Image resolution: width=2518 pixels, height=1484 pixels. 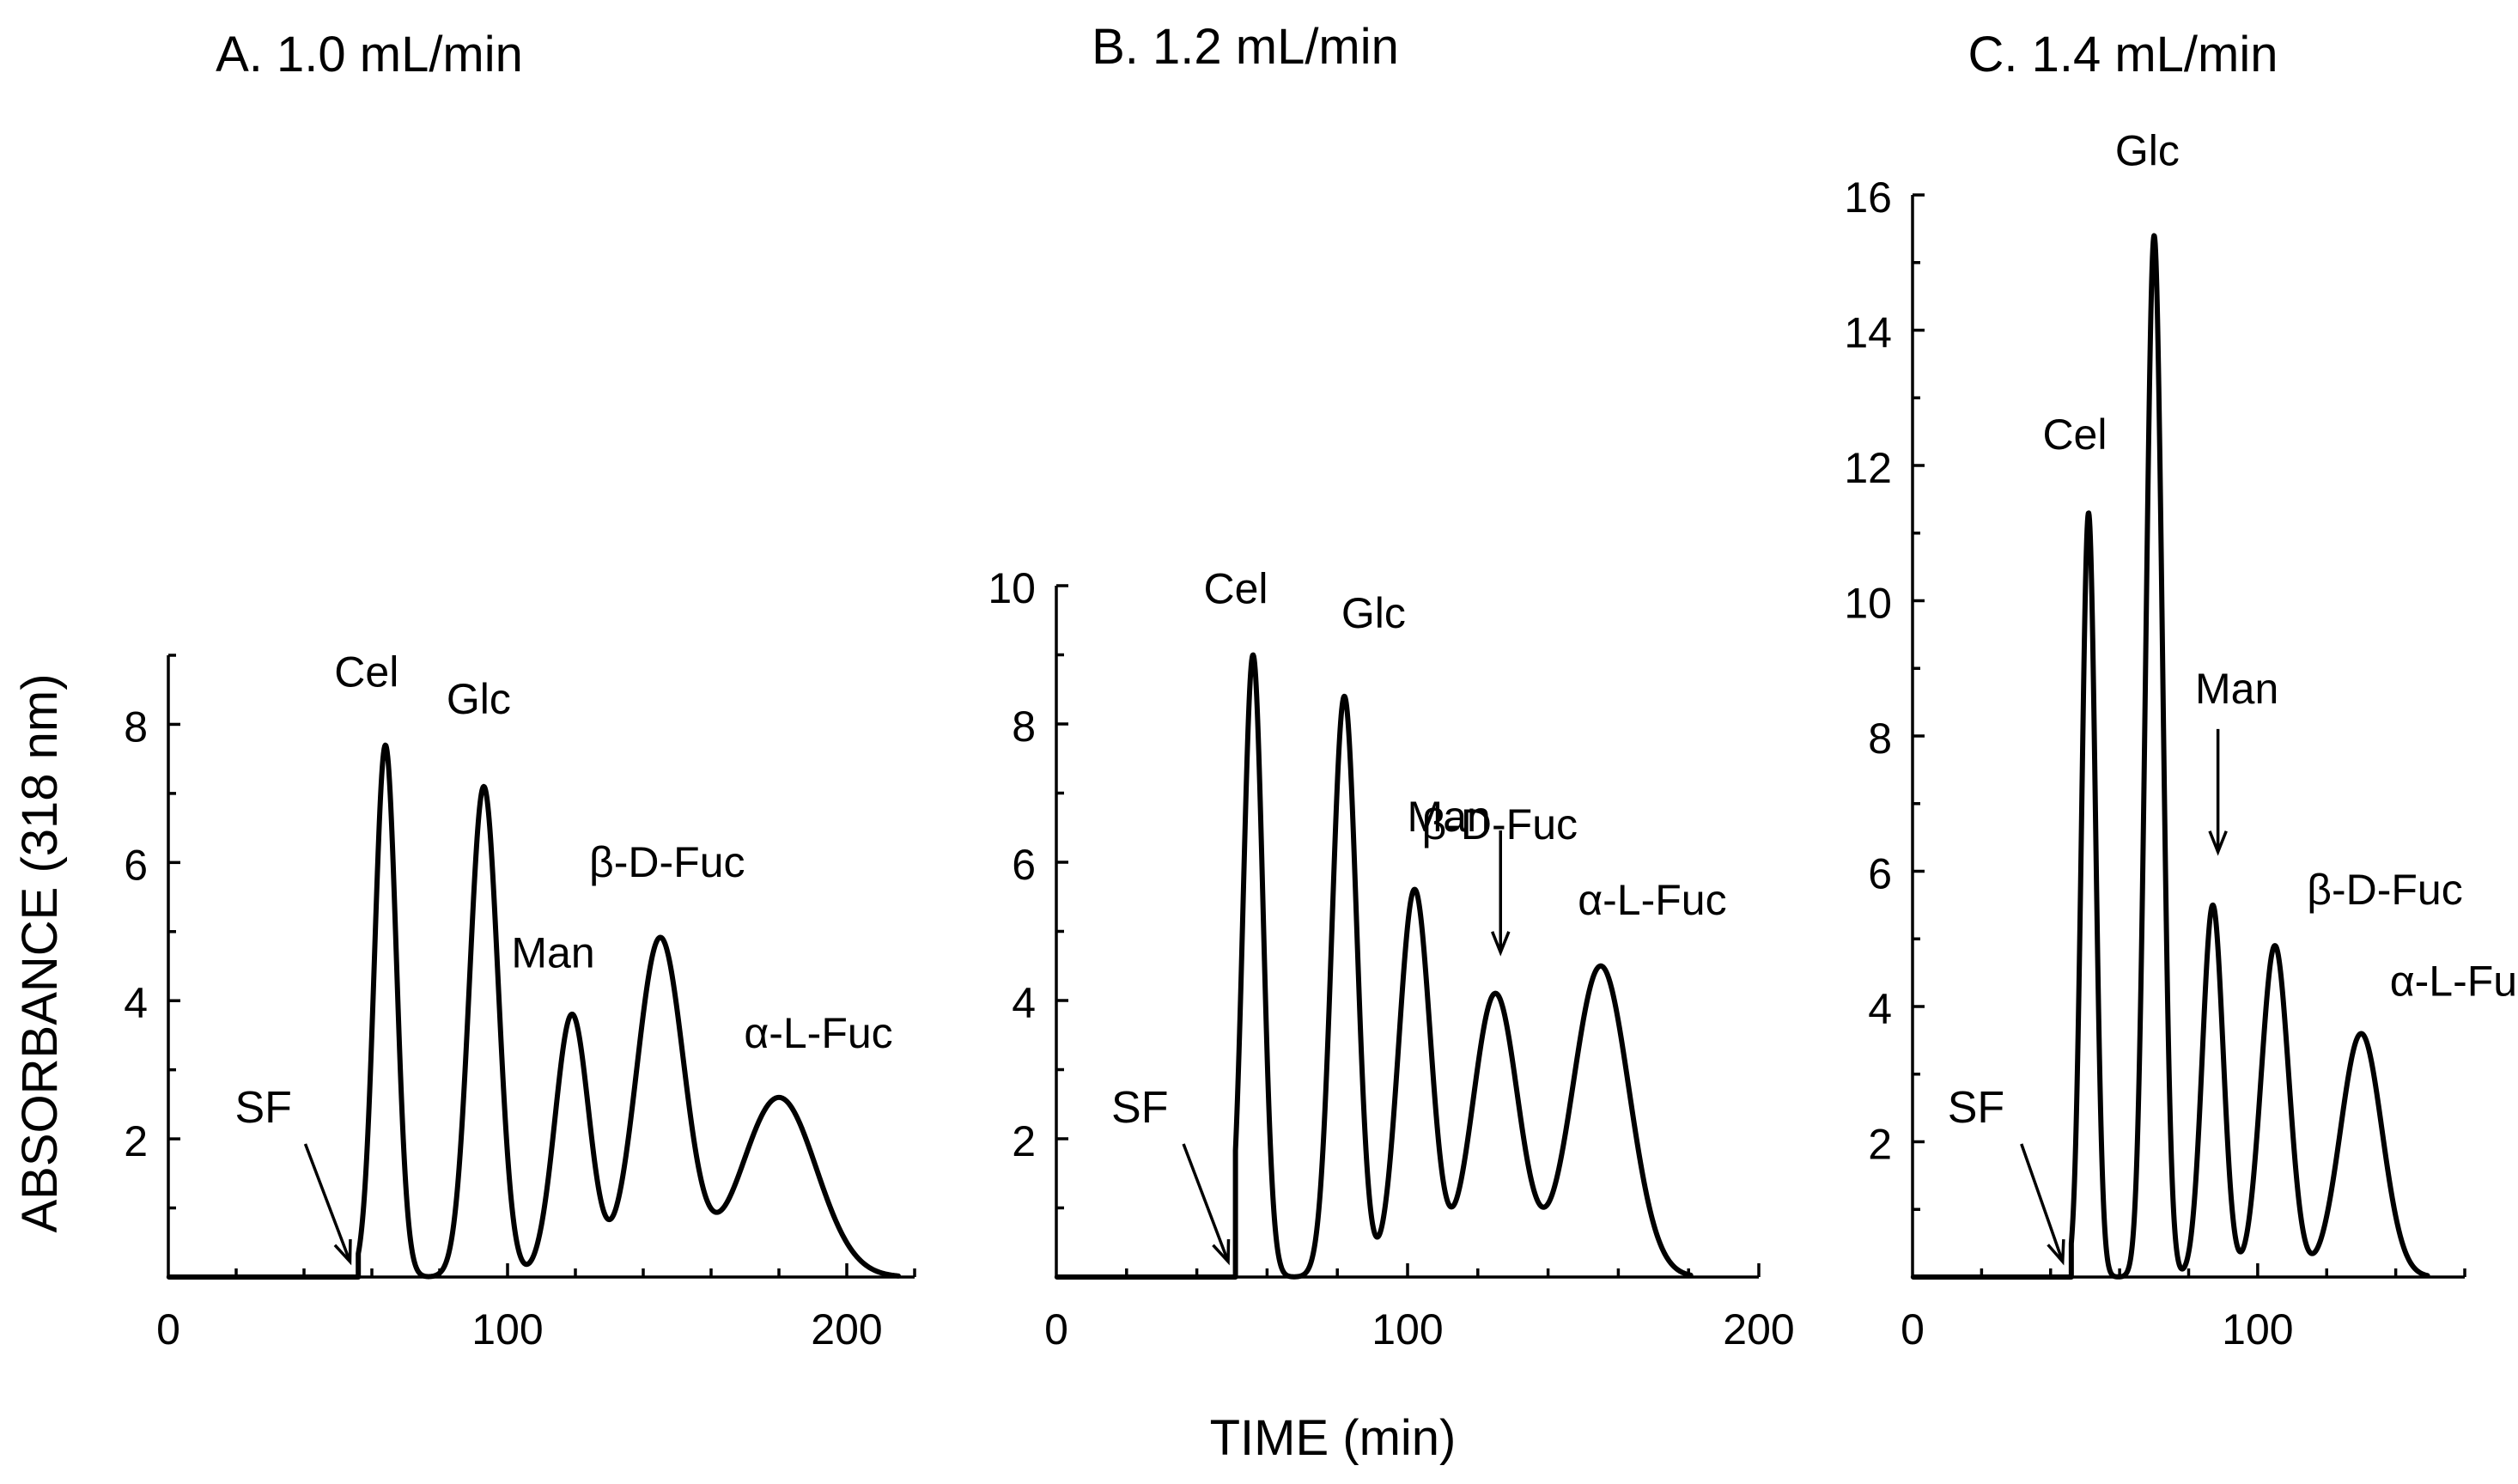 I want to click on y-axis-label: ABSORBANCE (318 nm), so click(x=40, y=952).